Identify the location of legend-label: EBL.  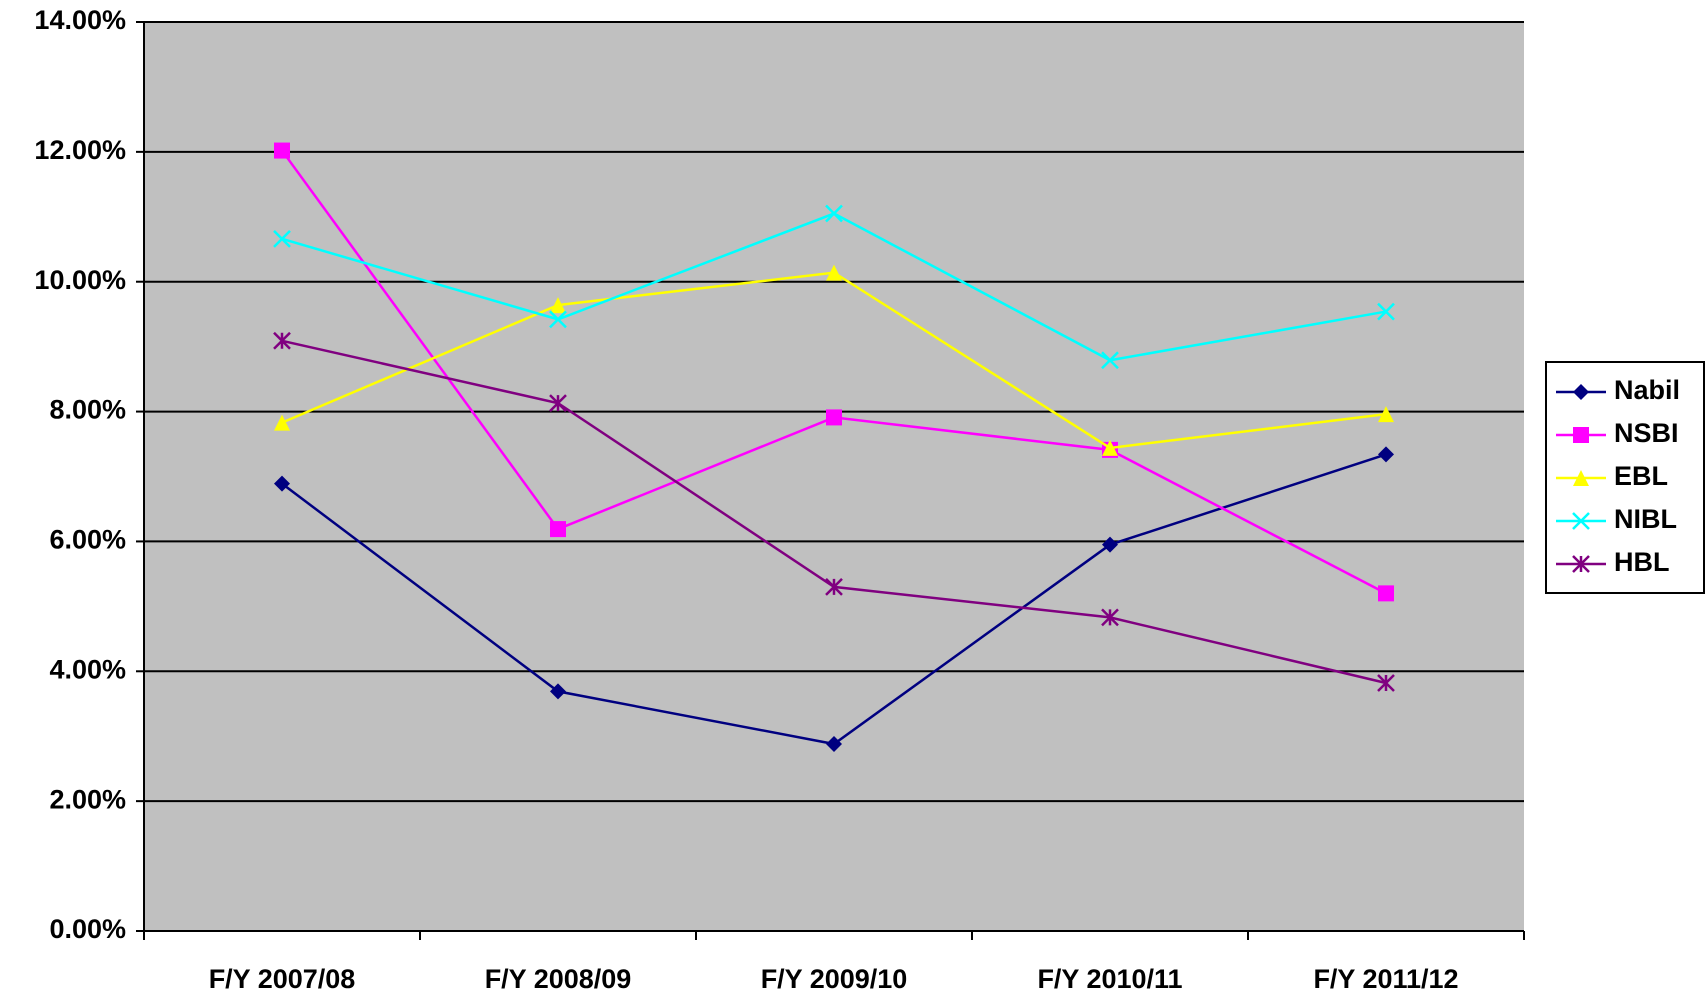
(1641, 476).